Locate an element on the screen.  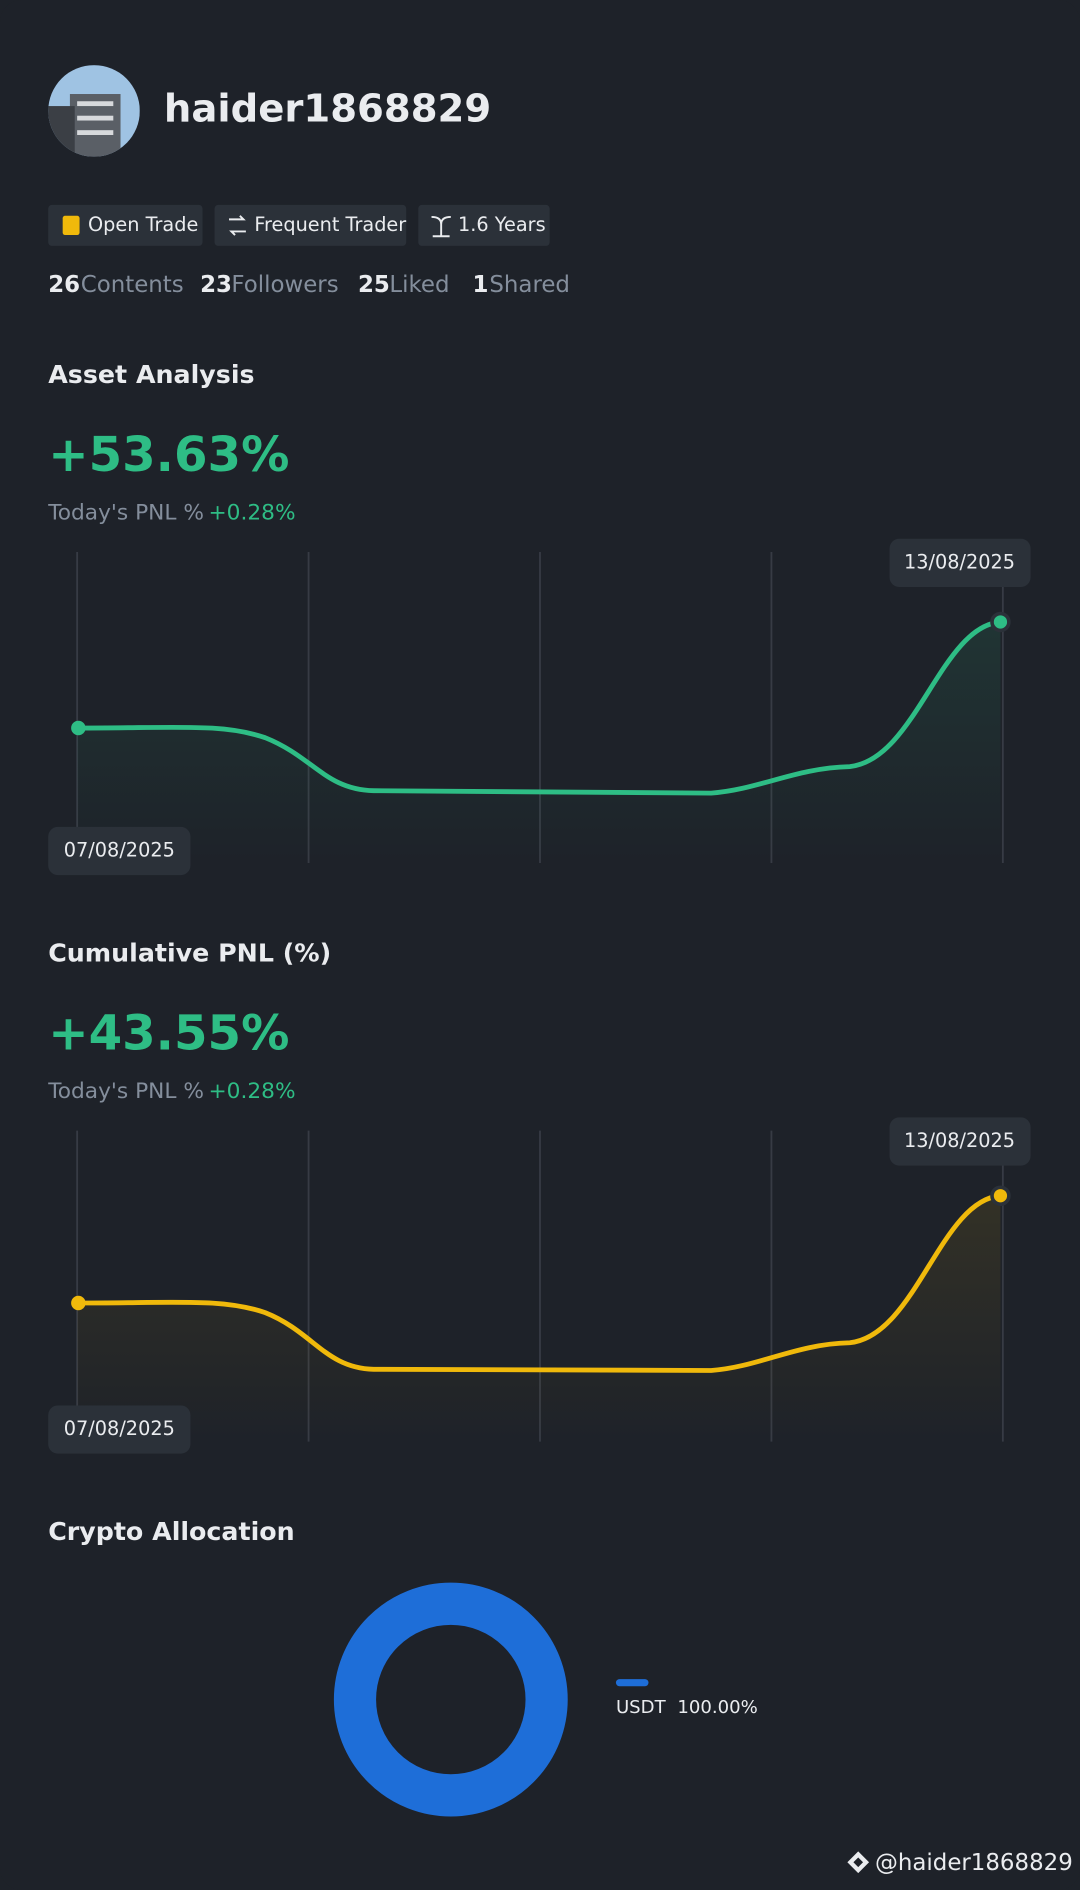
tag-label: Open Trade is located at coordinates (143, 224).